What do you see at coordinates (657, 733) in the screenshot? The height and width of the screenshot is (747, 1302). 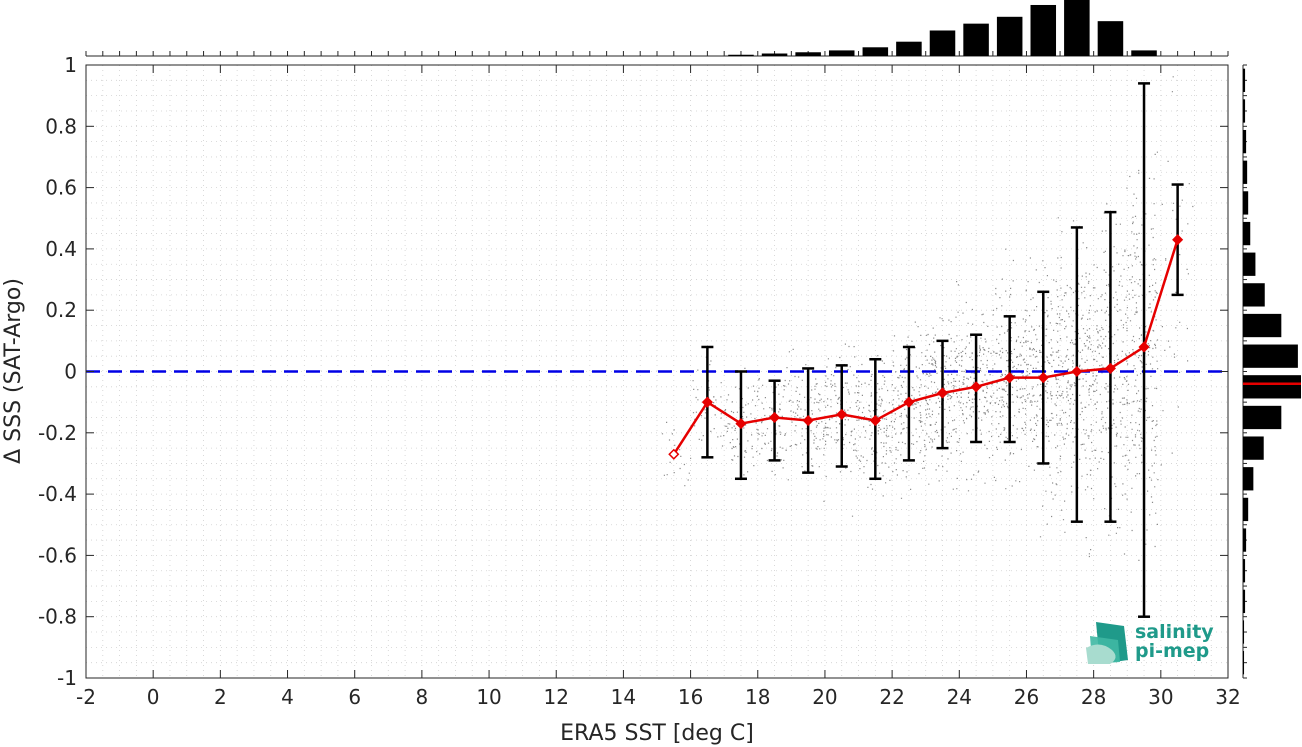 I see `x-axis-label: ERA5 SST [deg C]` at bounding box center [657, 733].